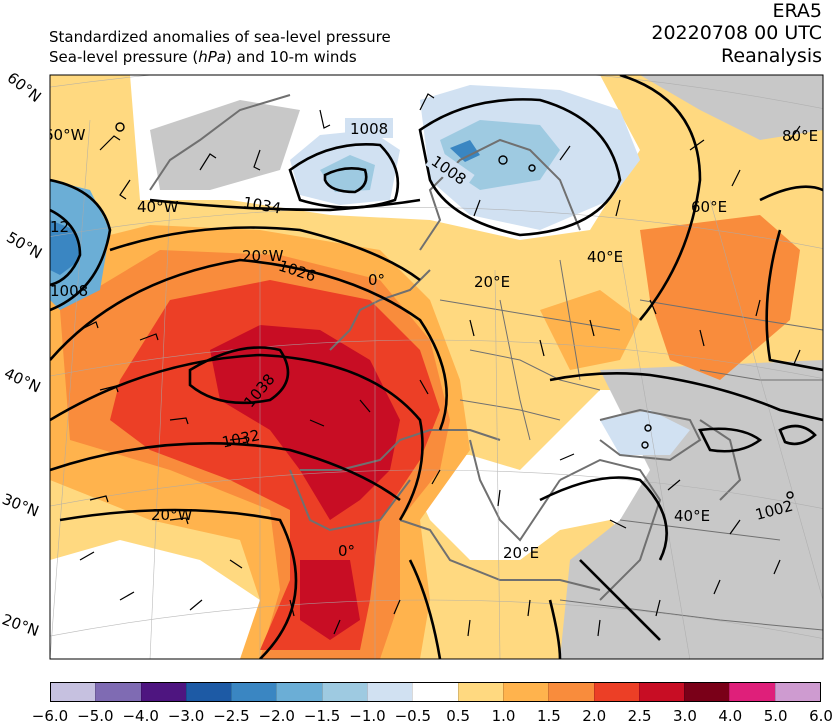 The height and width of the screenshot is (725, 834). Describe the element at coordinates (800, 136) in the screenshot. I see `lon-label: 80°E` at that location.